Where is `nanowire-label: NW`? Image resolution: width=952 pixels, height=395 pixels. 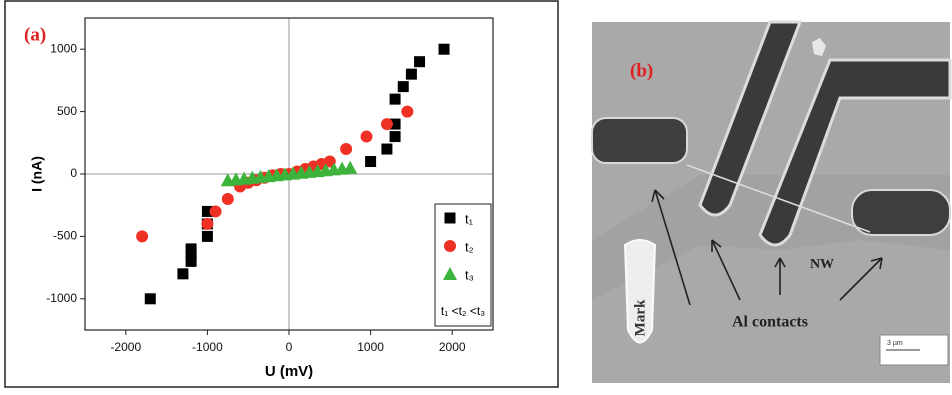
nanowire-label: NW is located at coordinates (822, 264).